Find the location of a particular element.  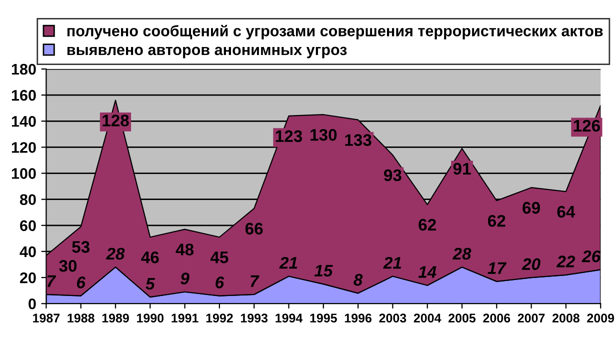

data-label: 17 is located at coordinates (497, 268).